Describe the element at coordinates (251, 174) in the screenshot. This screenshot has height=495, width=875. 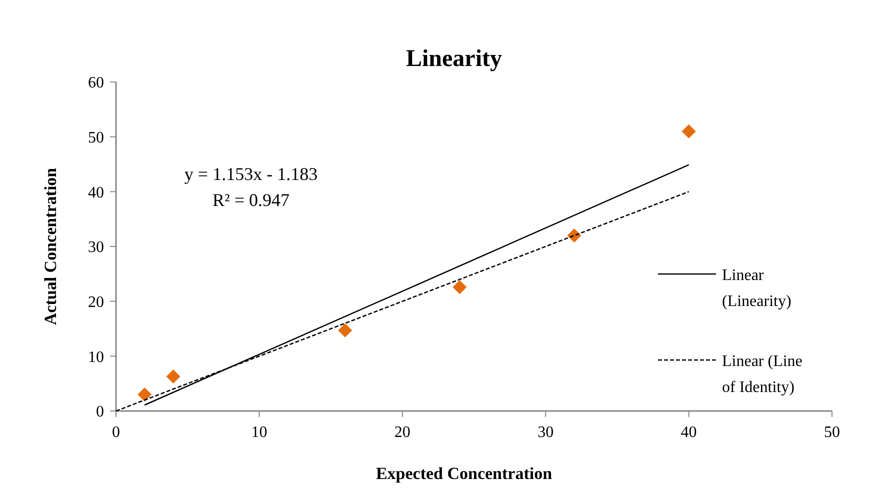
I see `annotation: y = 1.153x - 1.183` at that location.